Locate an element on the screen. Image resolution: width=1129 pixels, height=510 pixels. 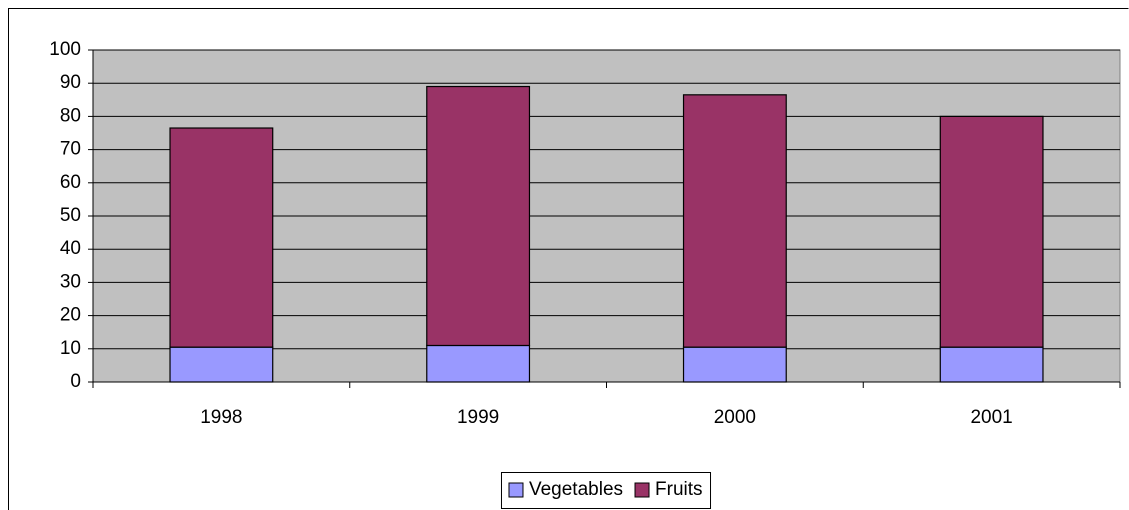
y-tick-label: 0 is located at coordinates (75, 381).